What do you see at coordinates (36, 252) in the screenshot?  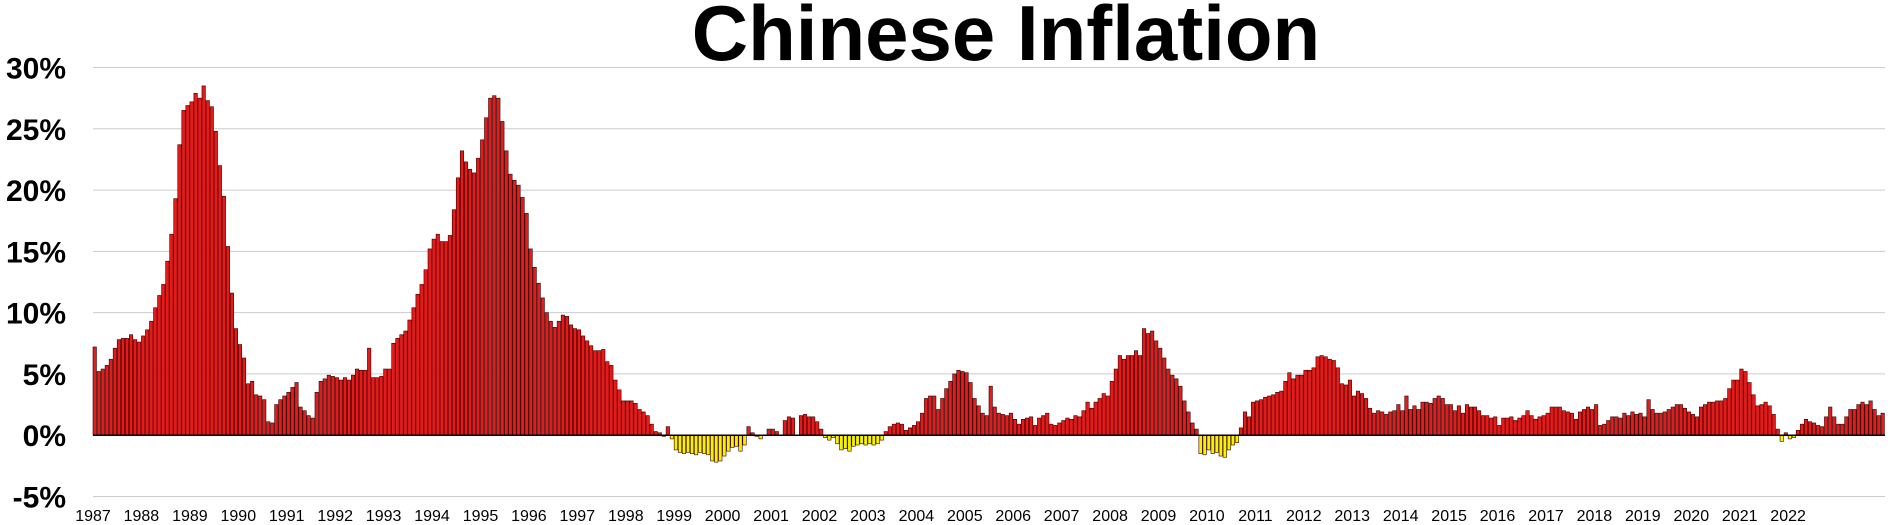 I see `y-tick-label: 15%` at bounding box center [36, 252].